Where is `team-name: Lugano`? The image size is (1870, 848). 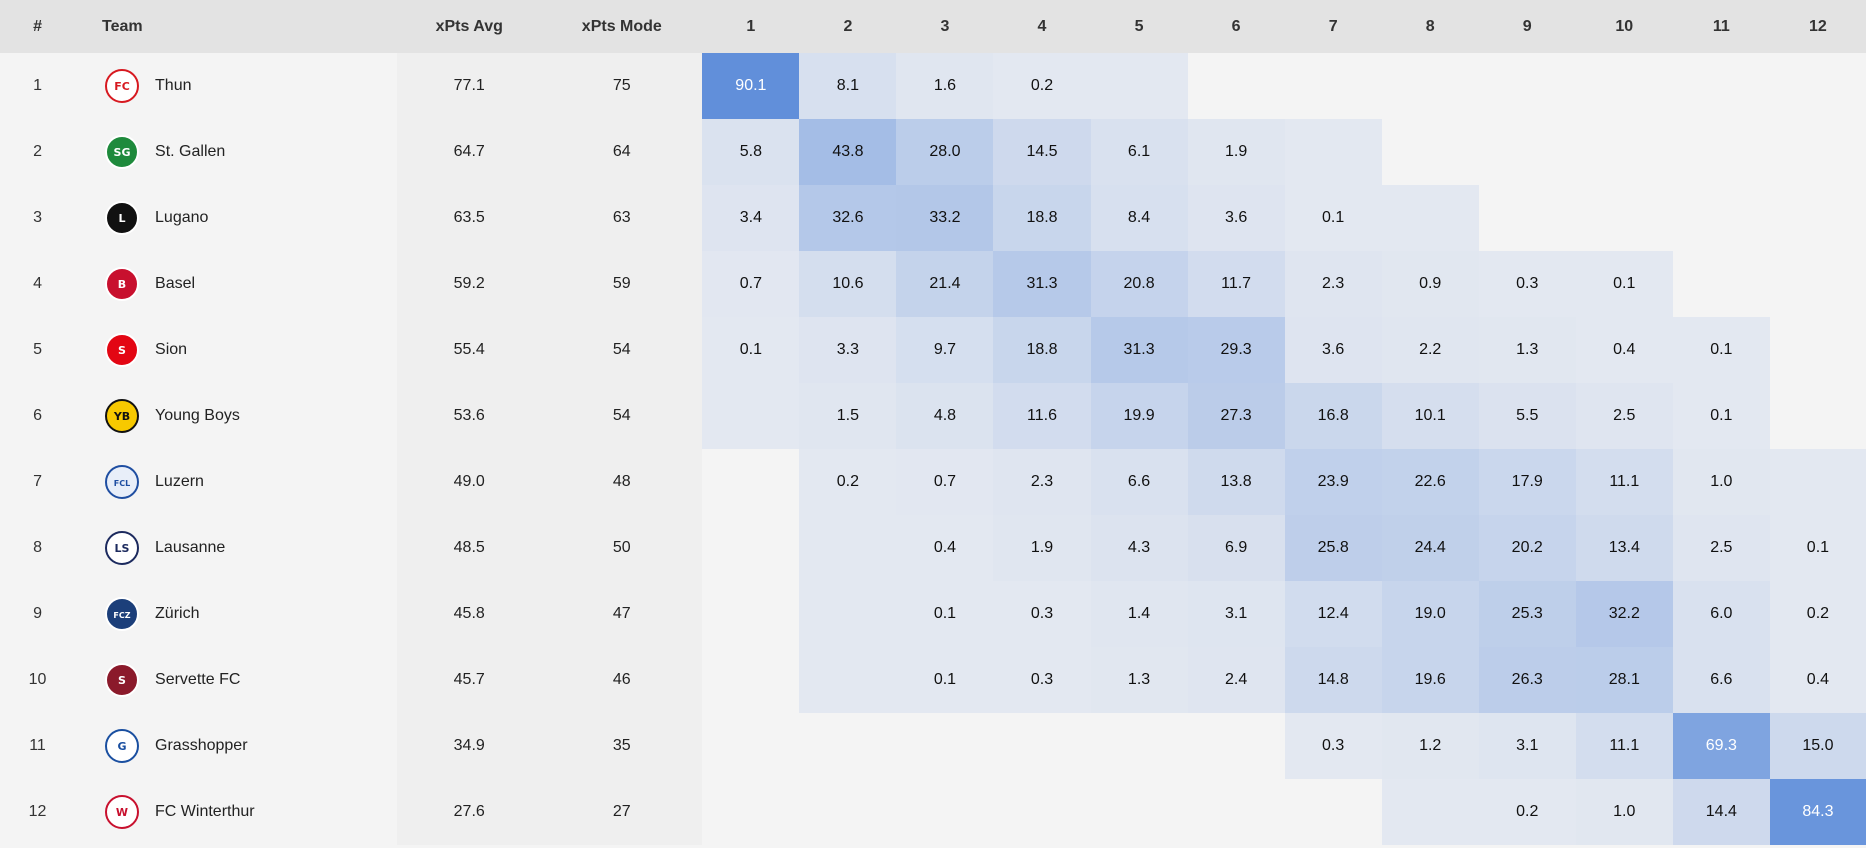
team-name: Lugano is located at coordinates (182, 217).